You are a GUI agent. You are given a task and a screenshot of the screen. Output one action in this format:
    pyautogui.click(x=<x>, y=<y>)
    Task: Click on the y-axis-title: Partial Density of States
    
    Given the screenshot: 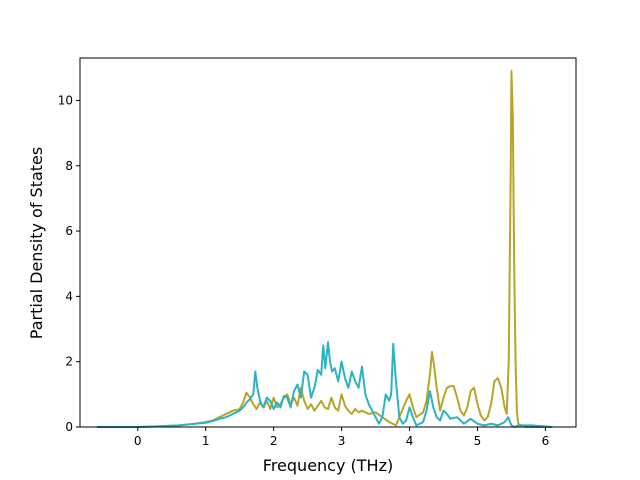 What is the action you would take?
    pyautogui.click(x=36, y=243)
    